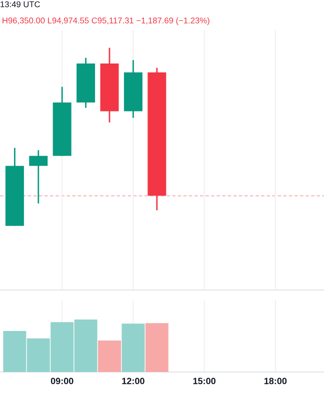 The width and height of the screenshot is (324, 400). I want to click on x-tick-label: 09:00, so click(62, 381).